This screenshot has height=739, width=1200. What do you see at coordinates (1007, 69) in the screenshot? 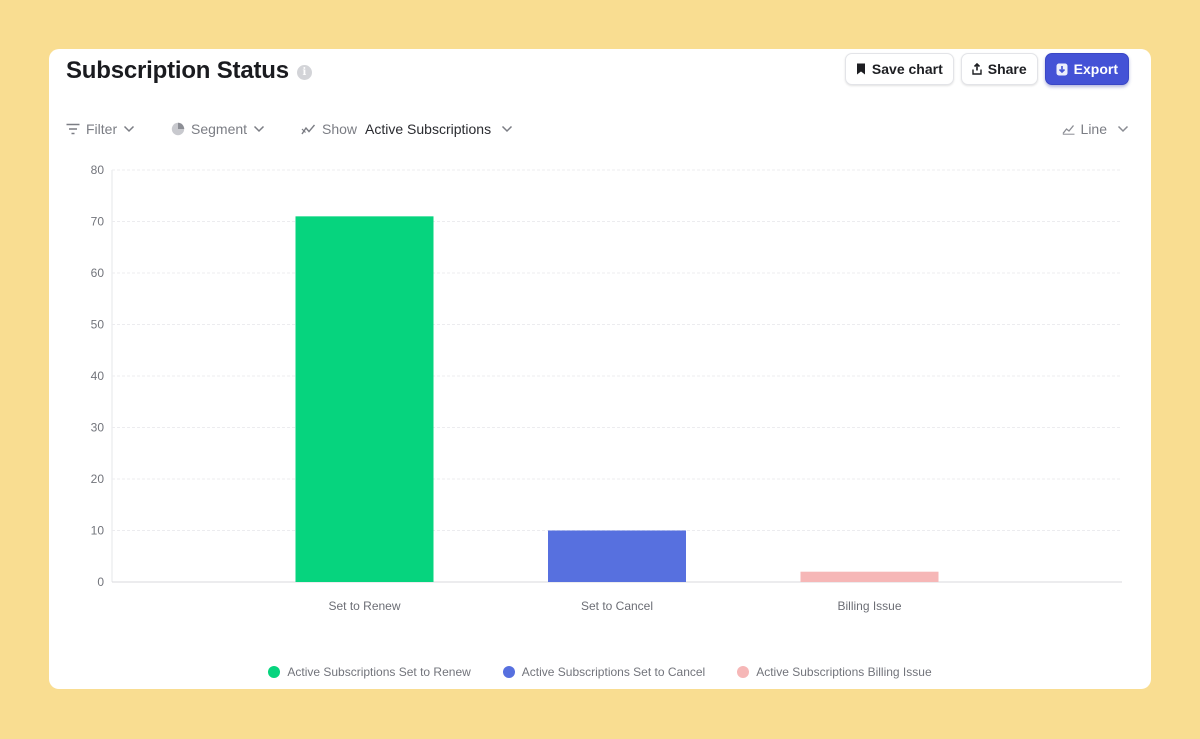
I see `share-label: Share` at bounding box center [1007, 69].